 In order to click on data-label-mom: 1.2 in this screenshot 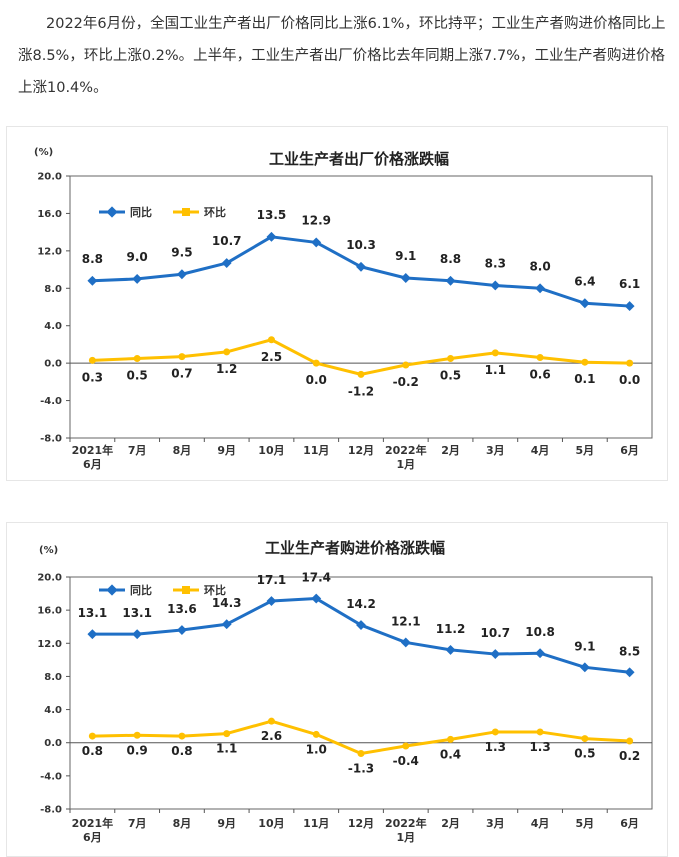, I will do `click(226, 369)`.